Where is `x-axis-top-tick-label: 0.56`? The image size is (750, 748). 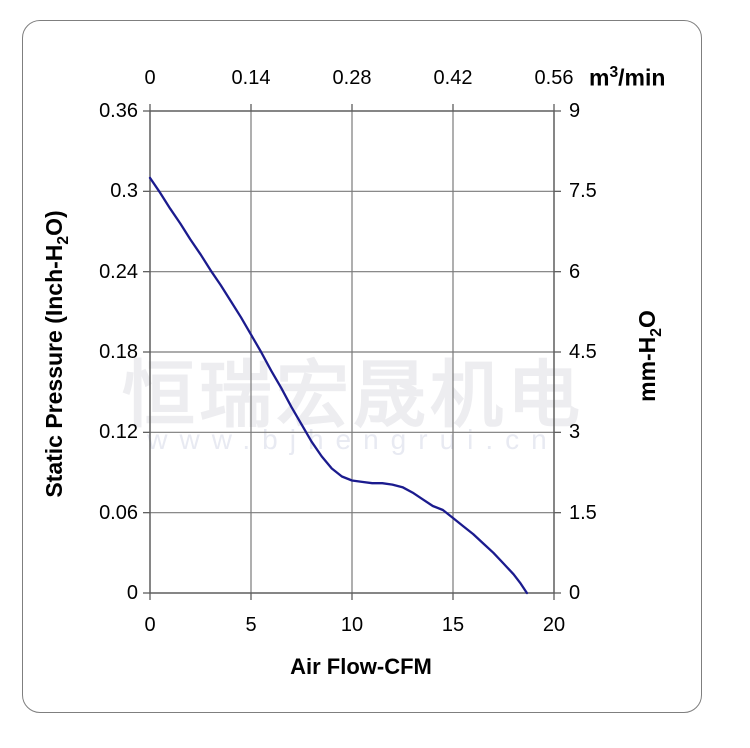
x-axis-top-tick-label: 0.56 is located at coordinates (554, 78).